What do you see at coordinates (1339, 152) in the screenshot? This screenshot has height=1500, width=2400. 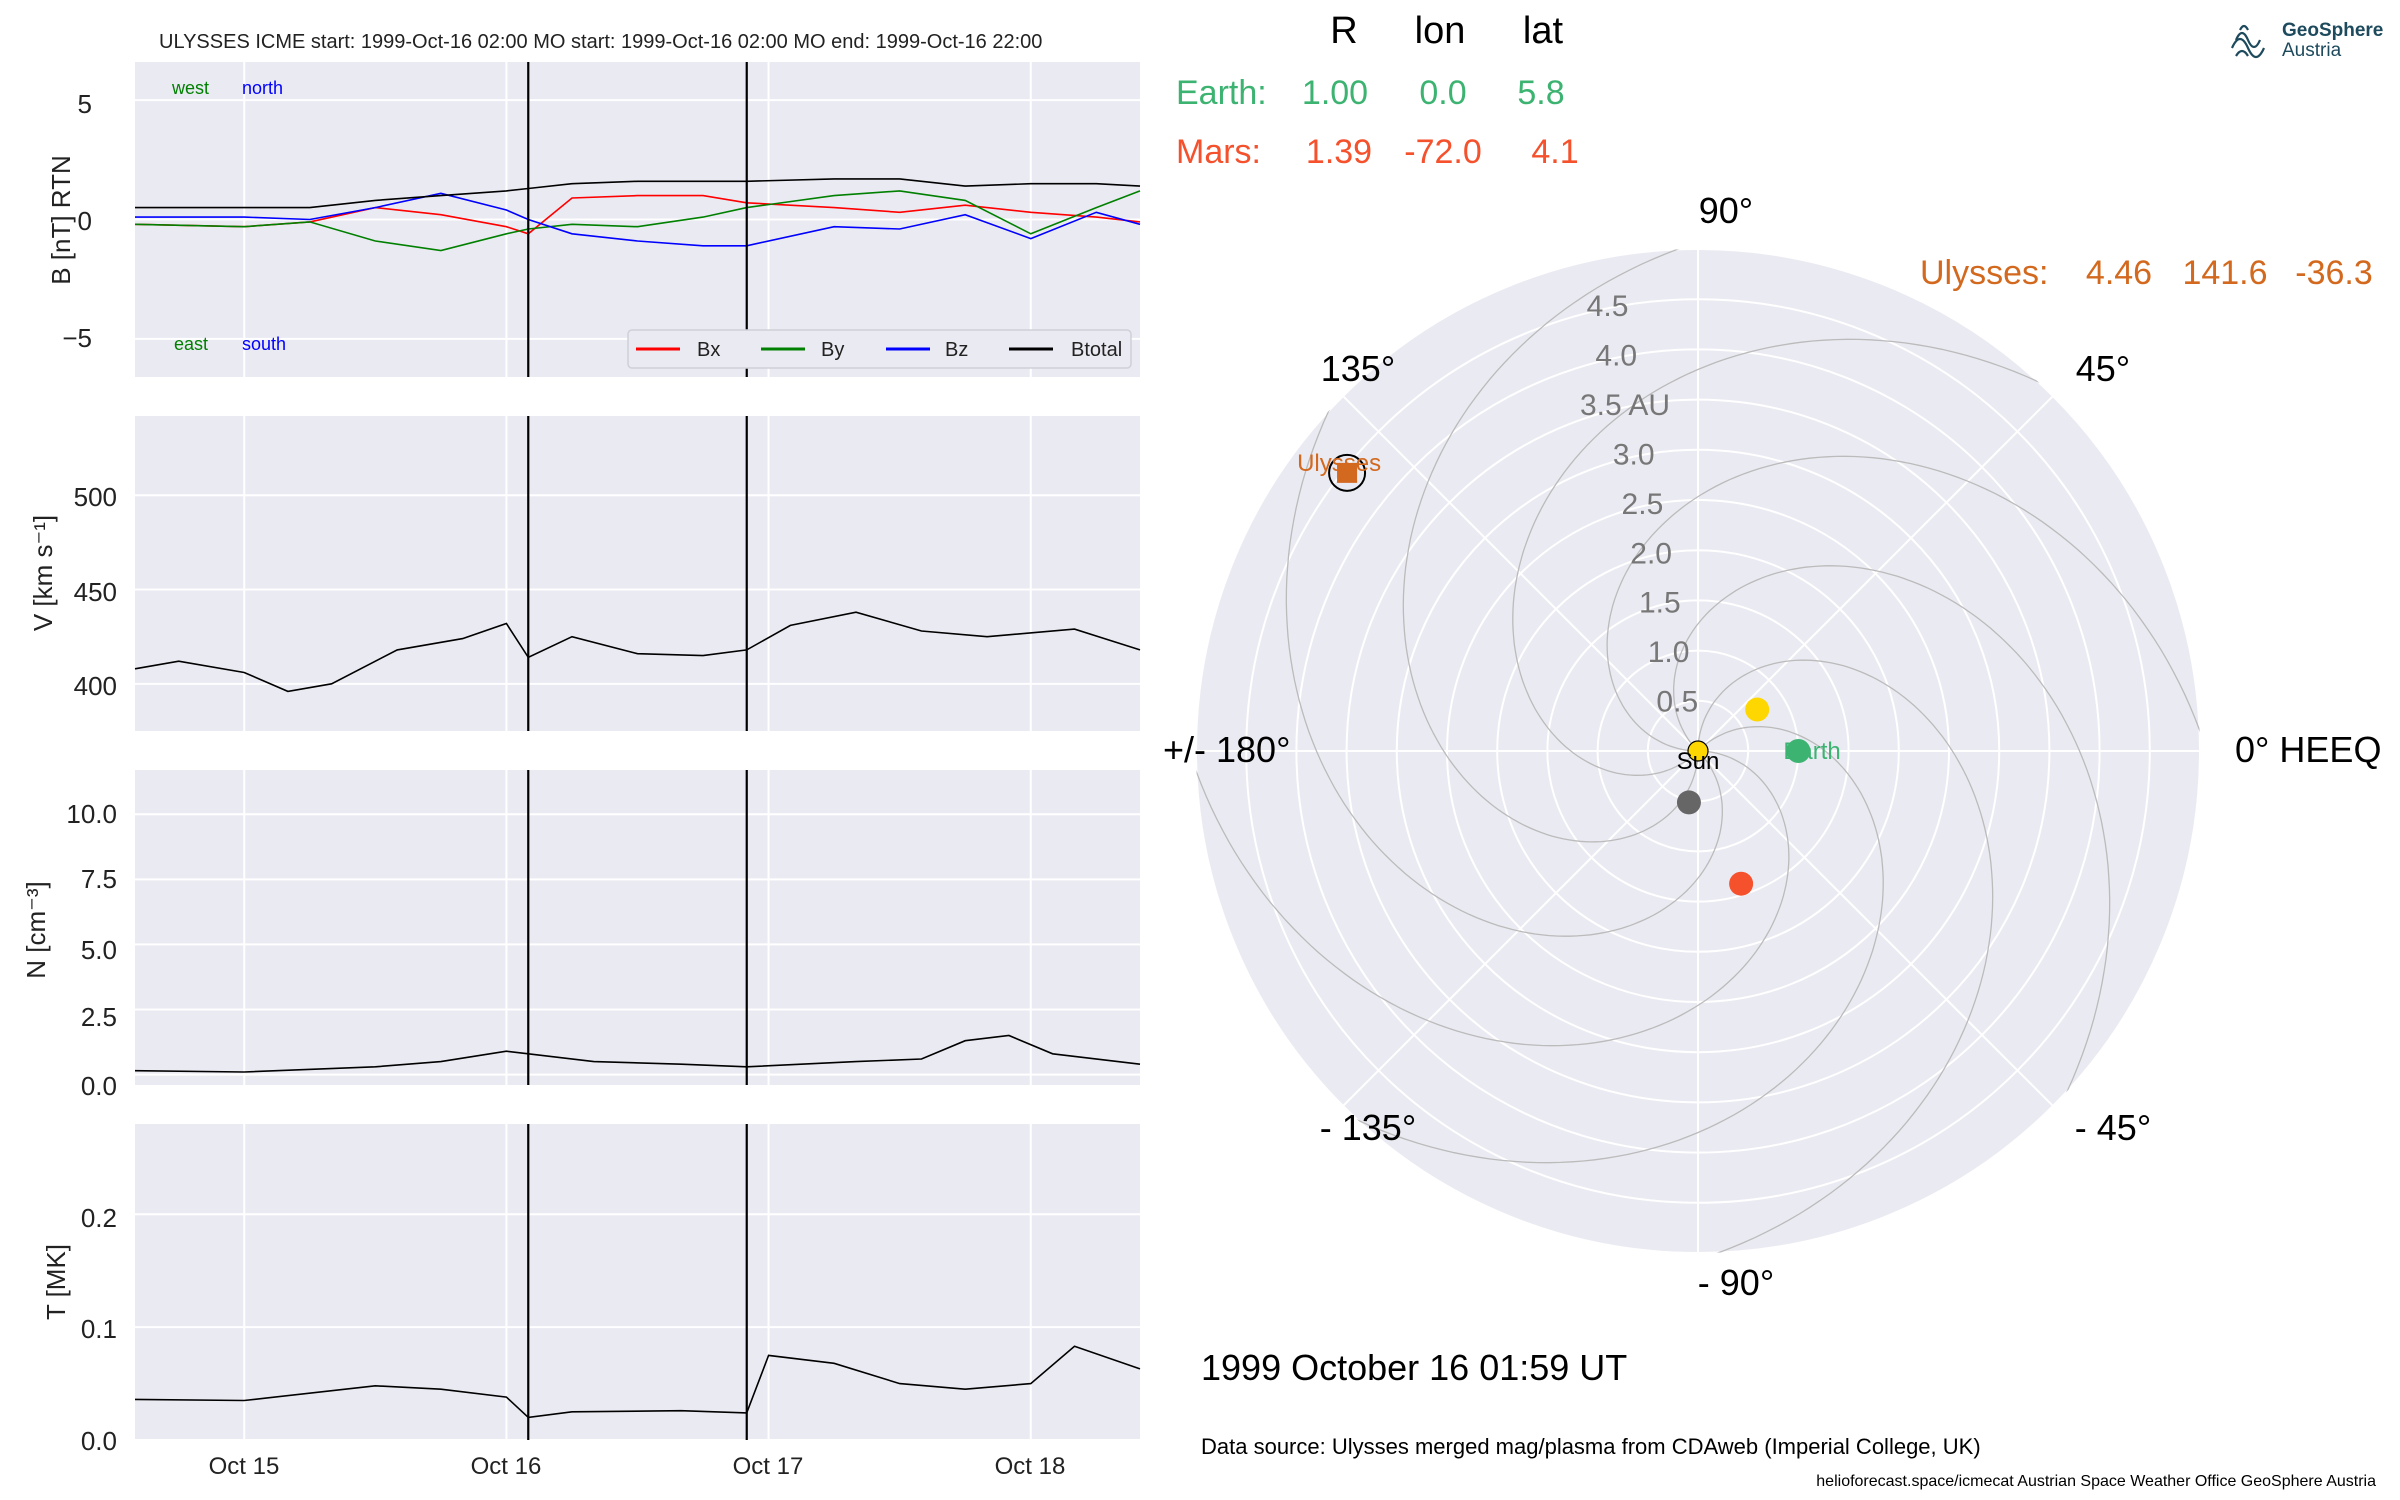 I see `mars-row-r: 1.39` at bounding box center [1339, 152].